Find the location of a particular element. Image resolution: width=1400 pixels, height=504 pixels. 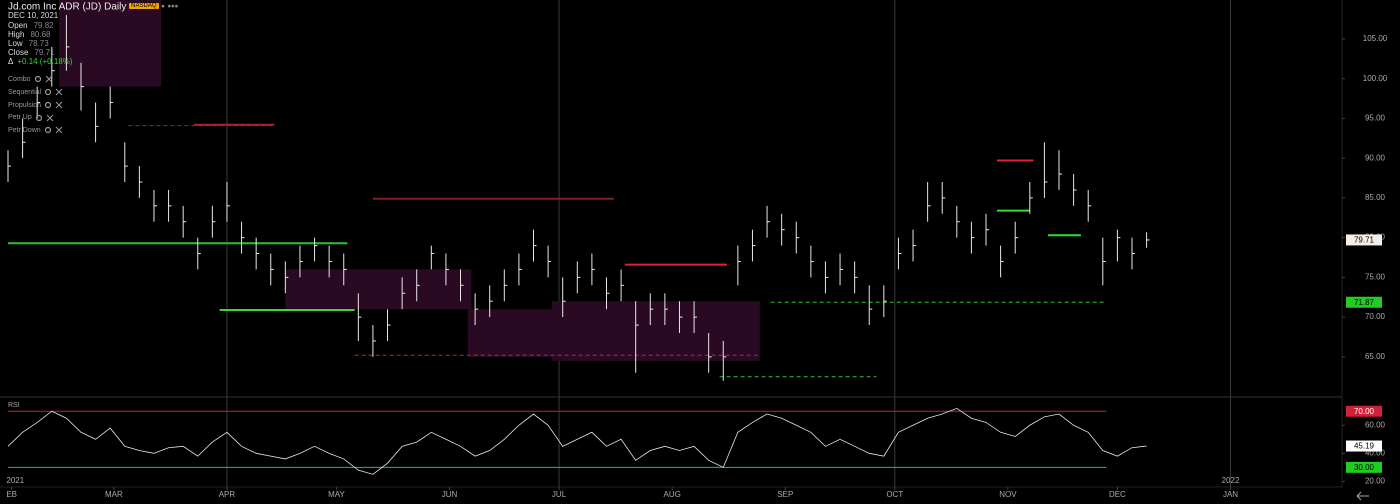

ohlc-row: Low 78.73 is located at coordinates (93, 43).